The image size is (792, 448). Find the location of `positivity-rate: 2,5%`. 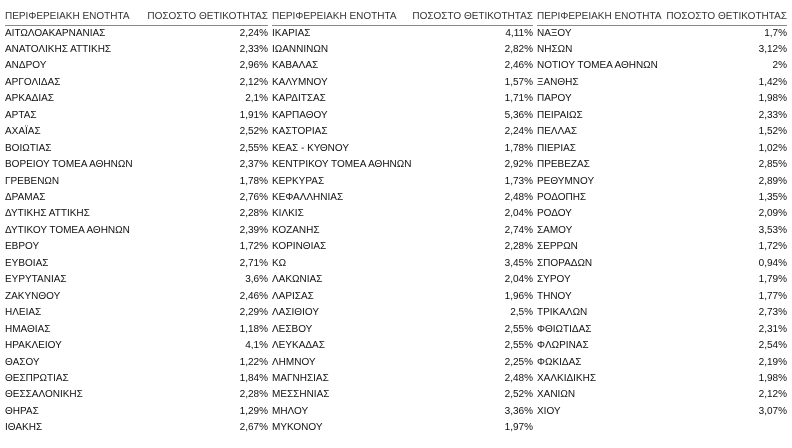

positivity-rate: 2,5% is located at coordinates (521, 313).